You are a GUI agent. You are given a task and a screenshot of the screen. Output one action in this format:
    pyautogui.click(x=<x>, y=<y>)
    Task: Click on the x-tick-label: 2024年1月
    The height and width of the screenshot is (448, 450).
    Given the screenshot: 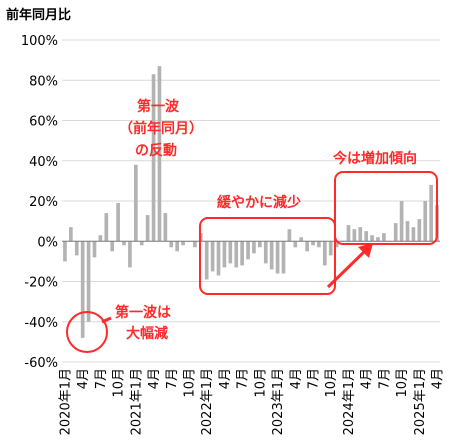 What is the action you would take?
    pyautogui.click(x=349, y=401)
    